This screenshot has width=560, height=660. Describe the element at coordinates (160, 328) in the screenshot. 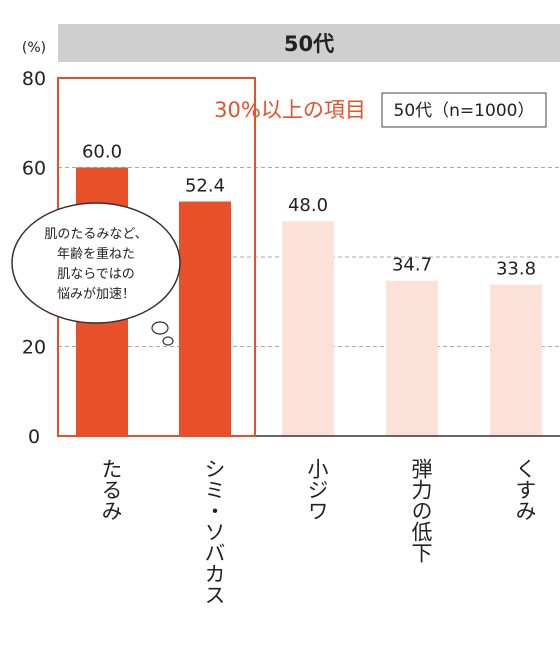

I see `callout-dot-large` at that location.